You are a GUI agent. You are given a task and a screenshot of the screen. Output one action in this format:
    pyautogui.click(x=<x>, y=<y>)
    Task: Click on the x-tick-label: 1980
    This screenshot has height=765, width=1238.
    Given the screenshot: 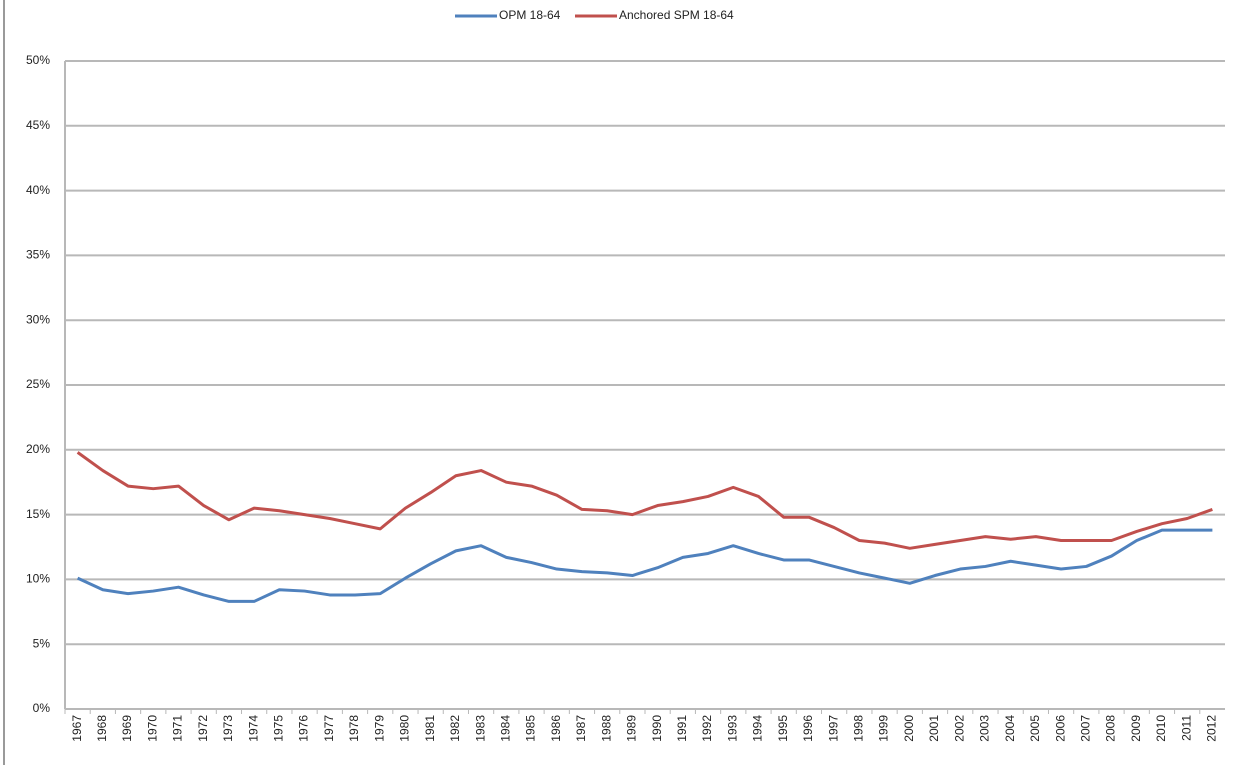 What is the action you would take?
    pyautogui.click(x=405, y=728)
    